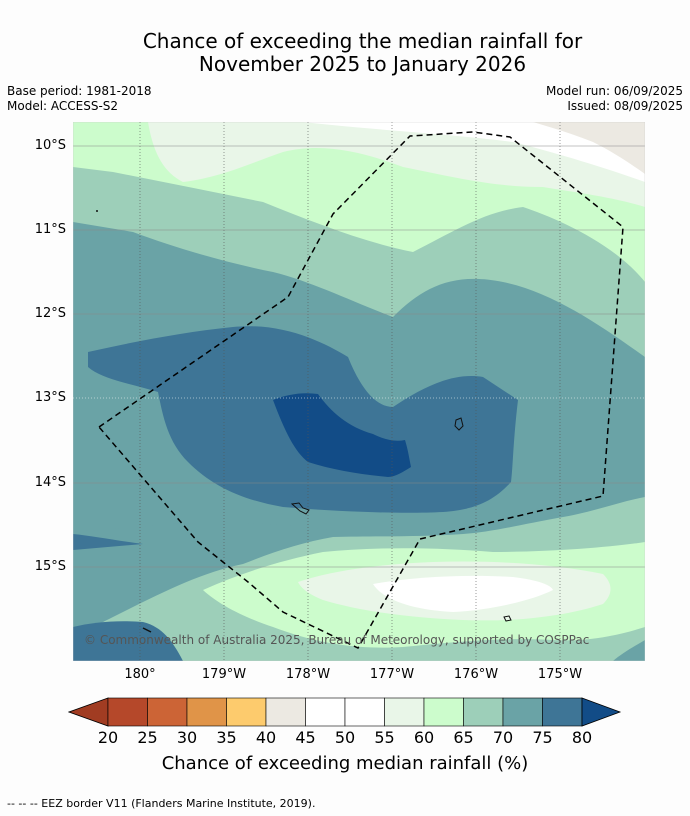 The height and width of the screenshot is (816, 690). What do you see at coordinates (384, 737) in the screenshot?
I see `colorbar-tick-label: 55` at bounding box center [384, 737].